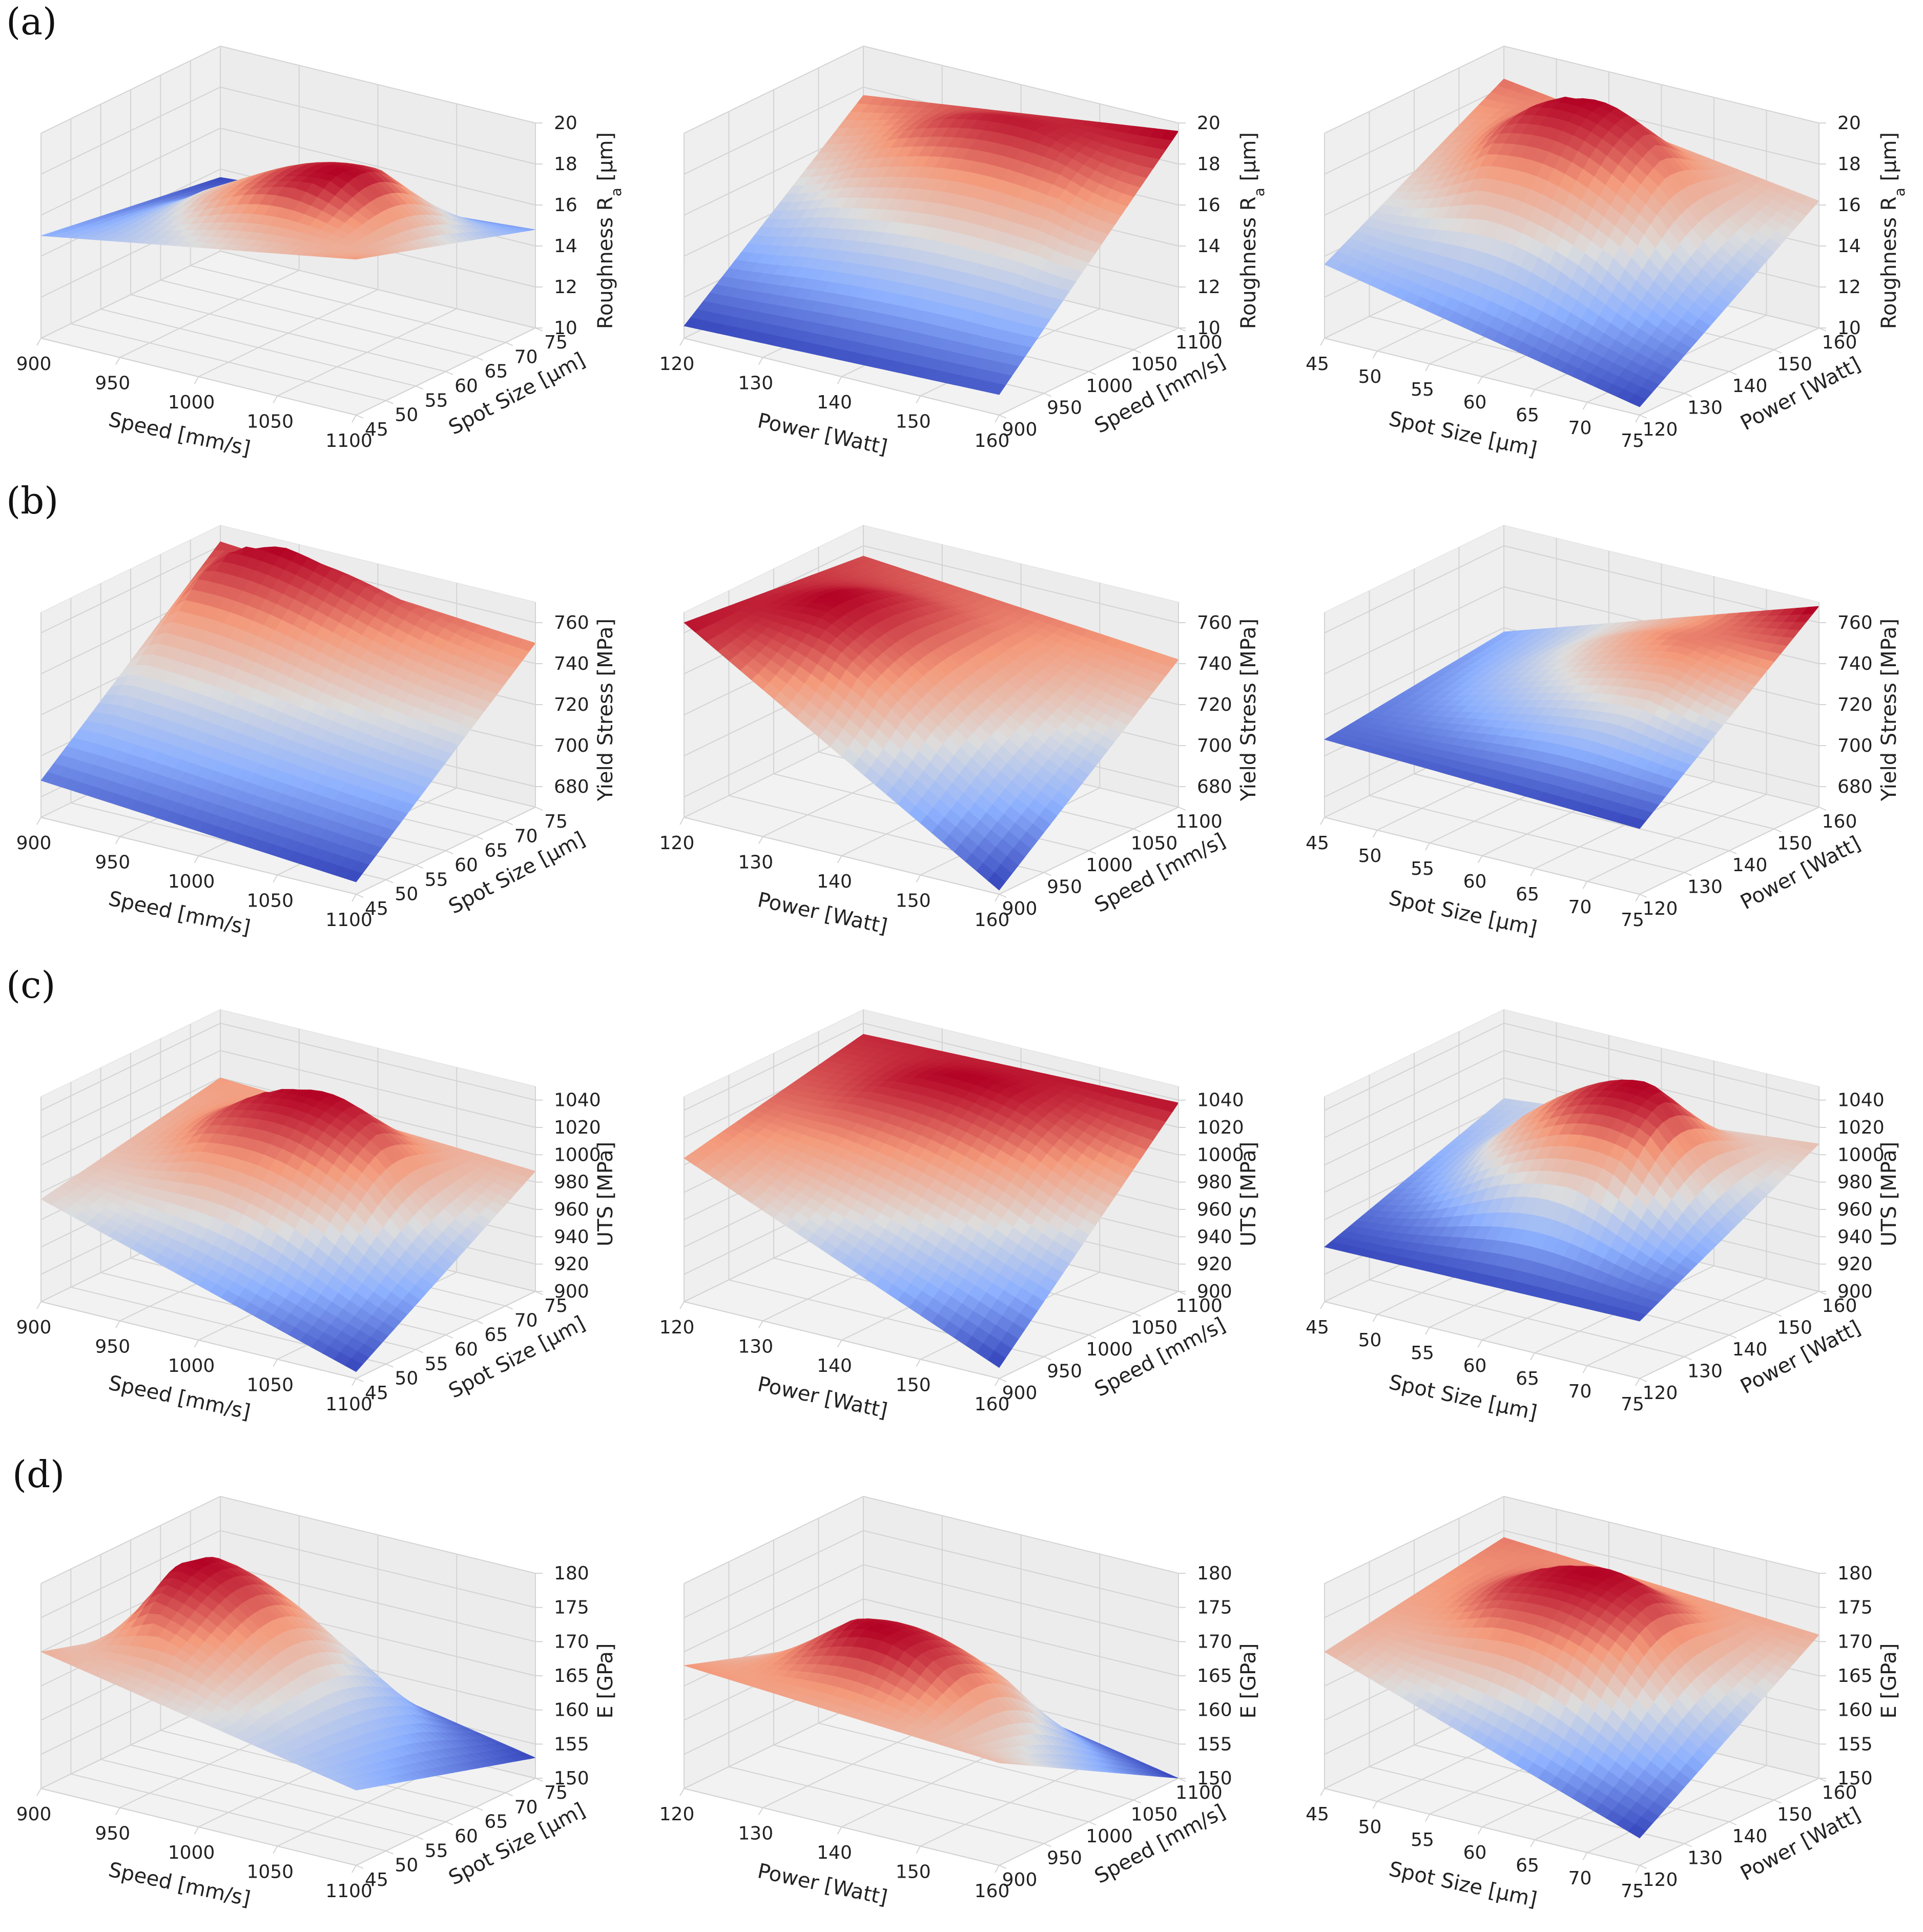 This screenshot has height=1932, width=1923. Describe the element at coordinates (1214, 745) in the screenshot. I see `z-tick-label: 700` at that location.